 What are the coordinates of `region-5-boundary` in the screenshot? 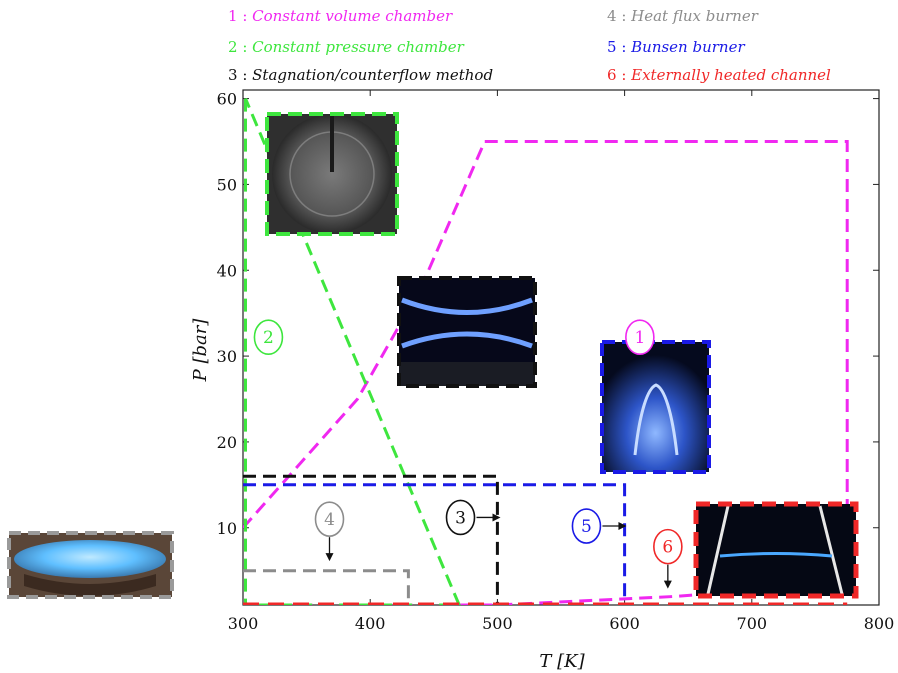 It's located at (435, 544).